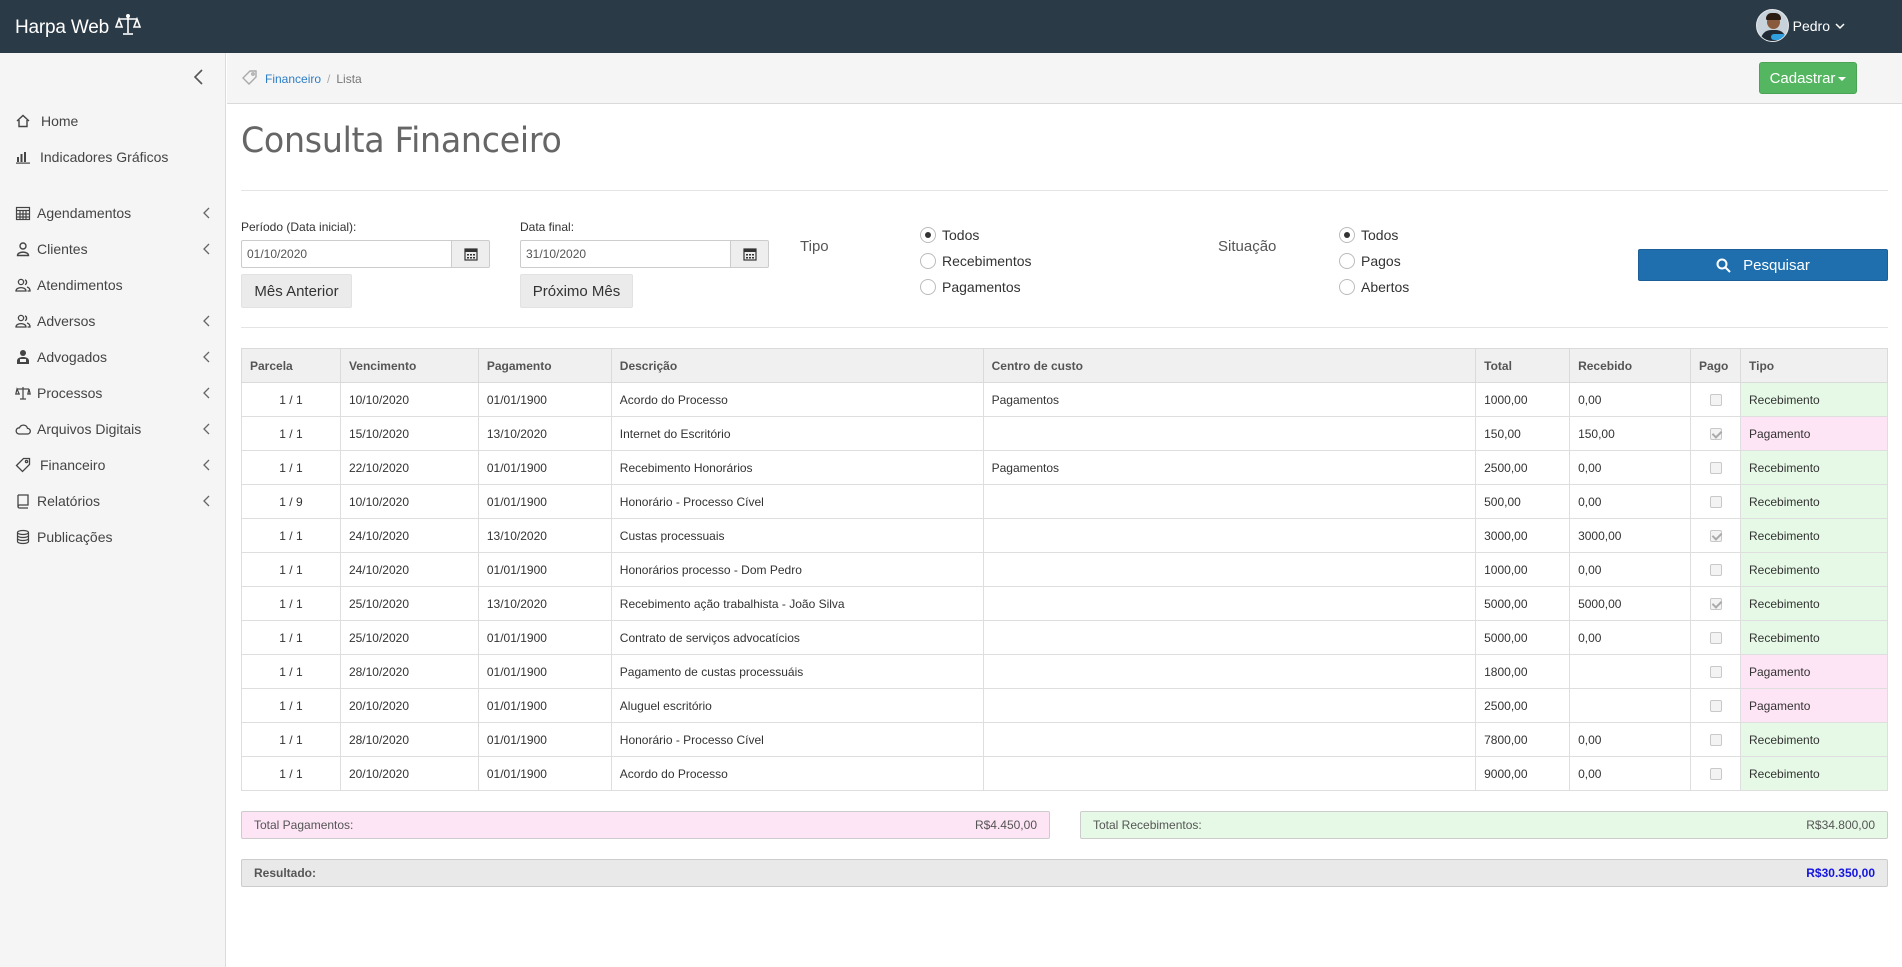  Describe the element at coordinates (409, 365) in the screenshot. I see `column-header: Vencimento` at that location.